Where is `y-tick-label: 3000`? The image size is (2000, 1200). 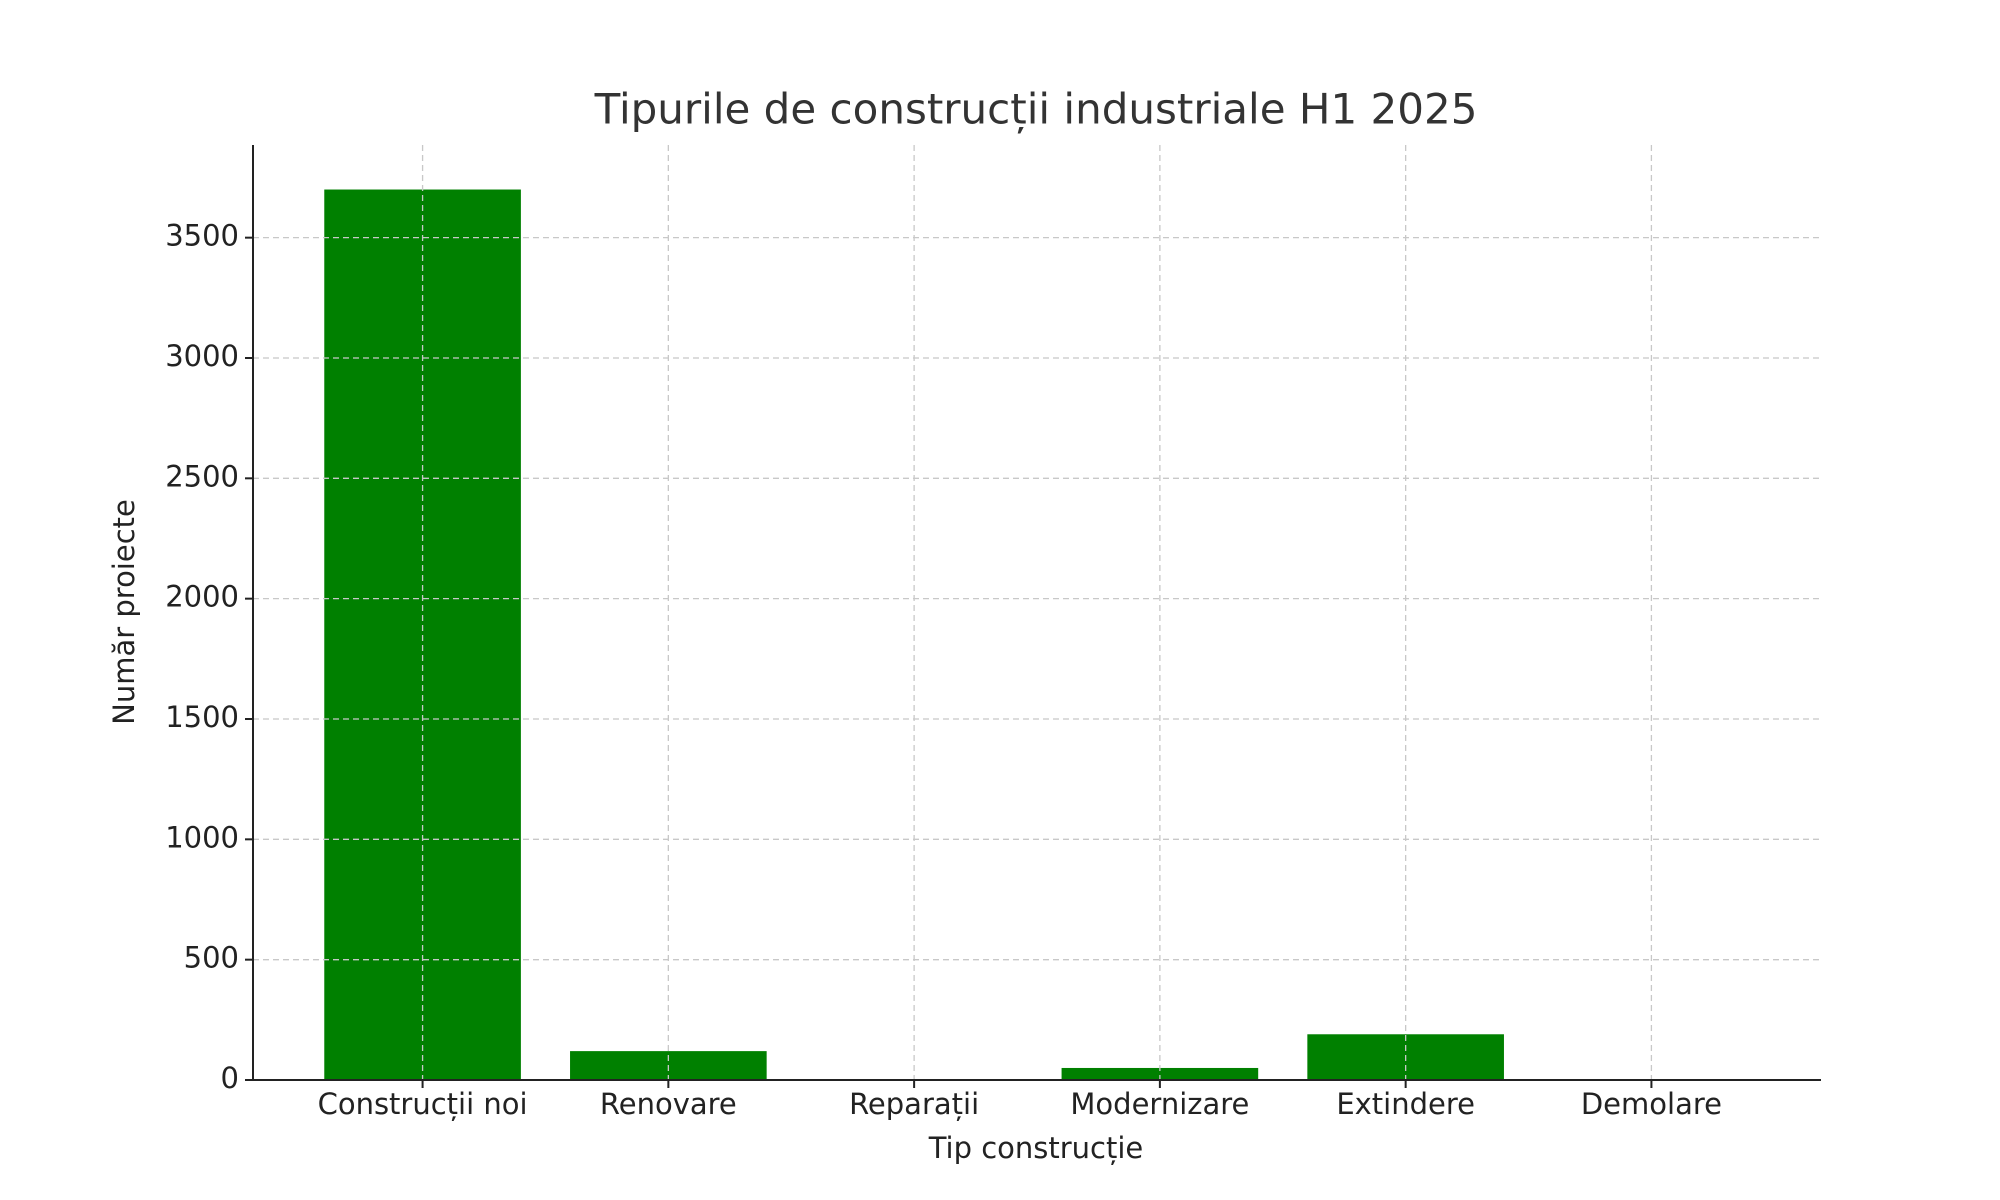
y-tick-label: 3000 is located at coordinates (202, 356).